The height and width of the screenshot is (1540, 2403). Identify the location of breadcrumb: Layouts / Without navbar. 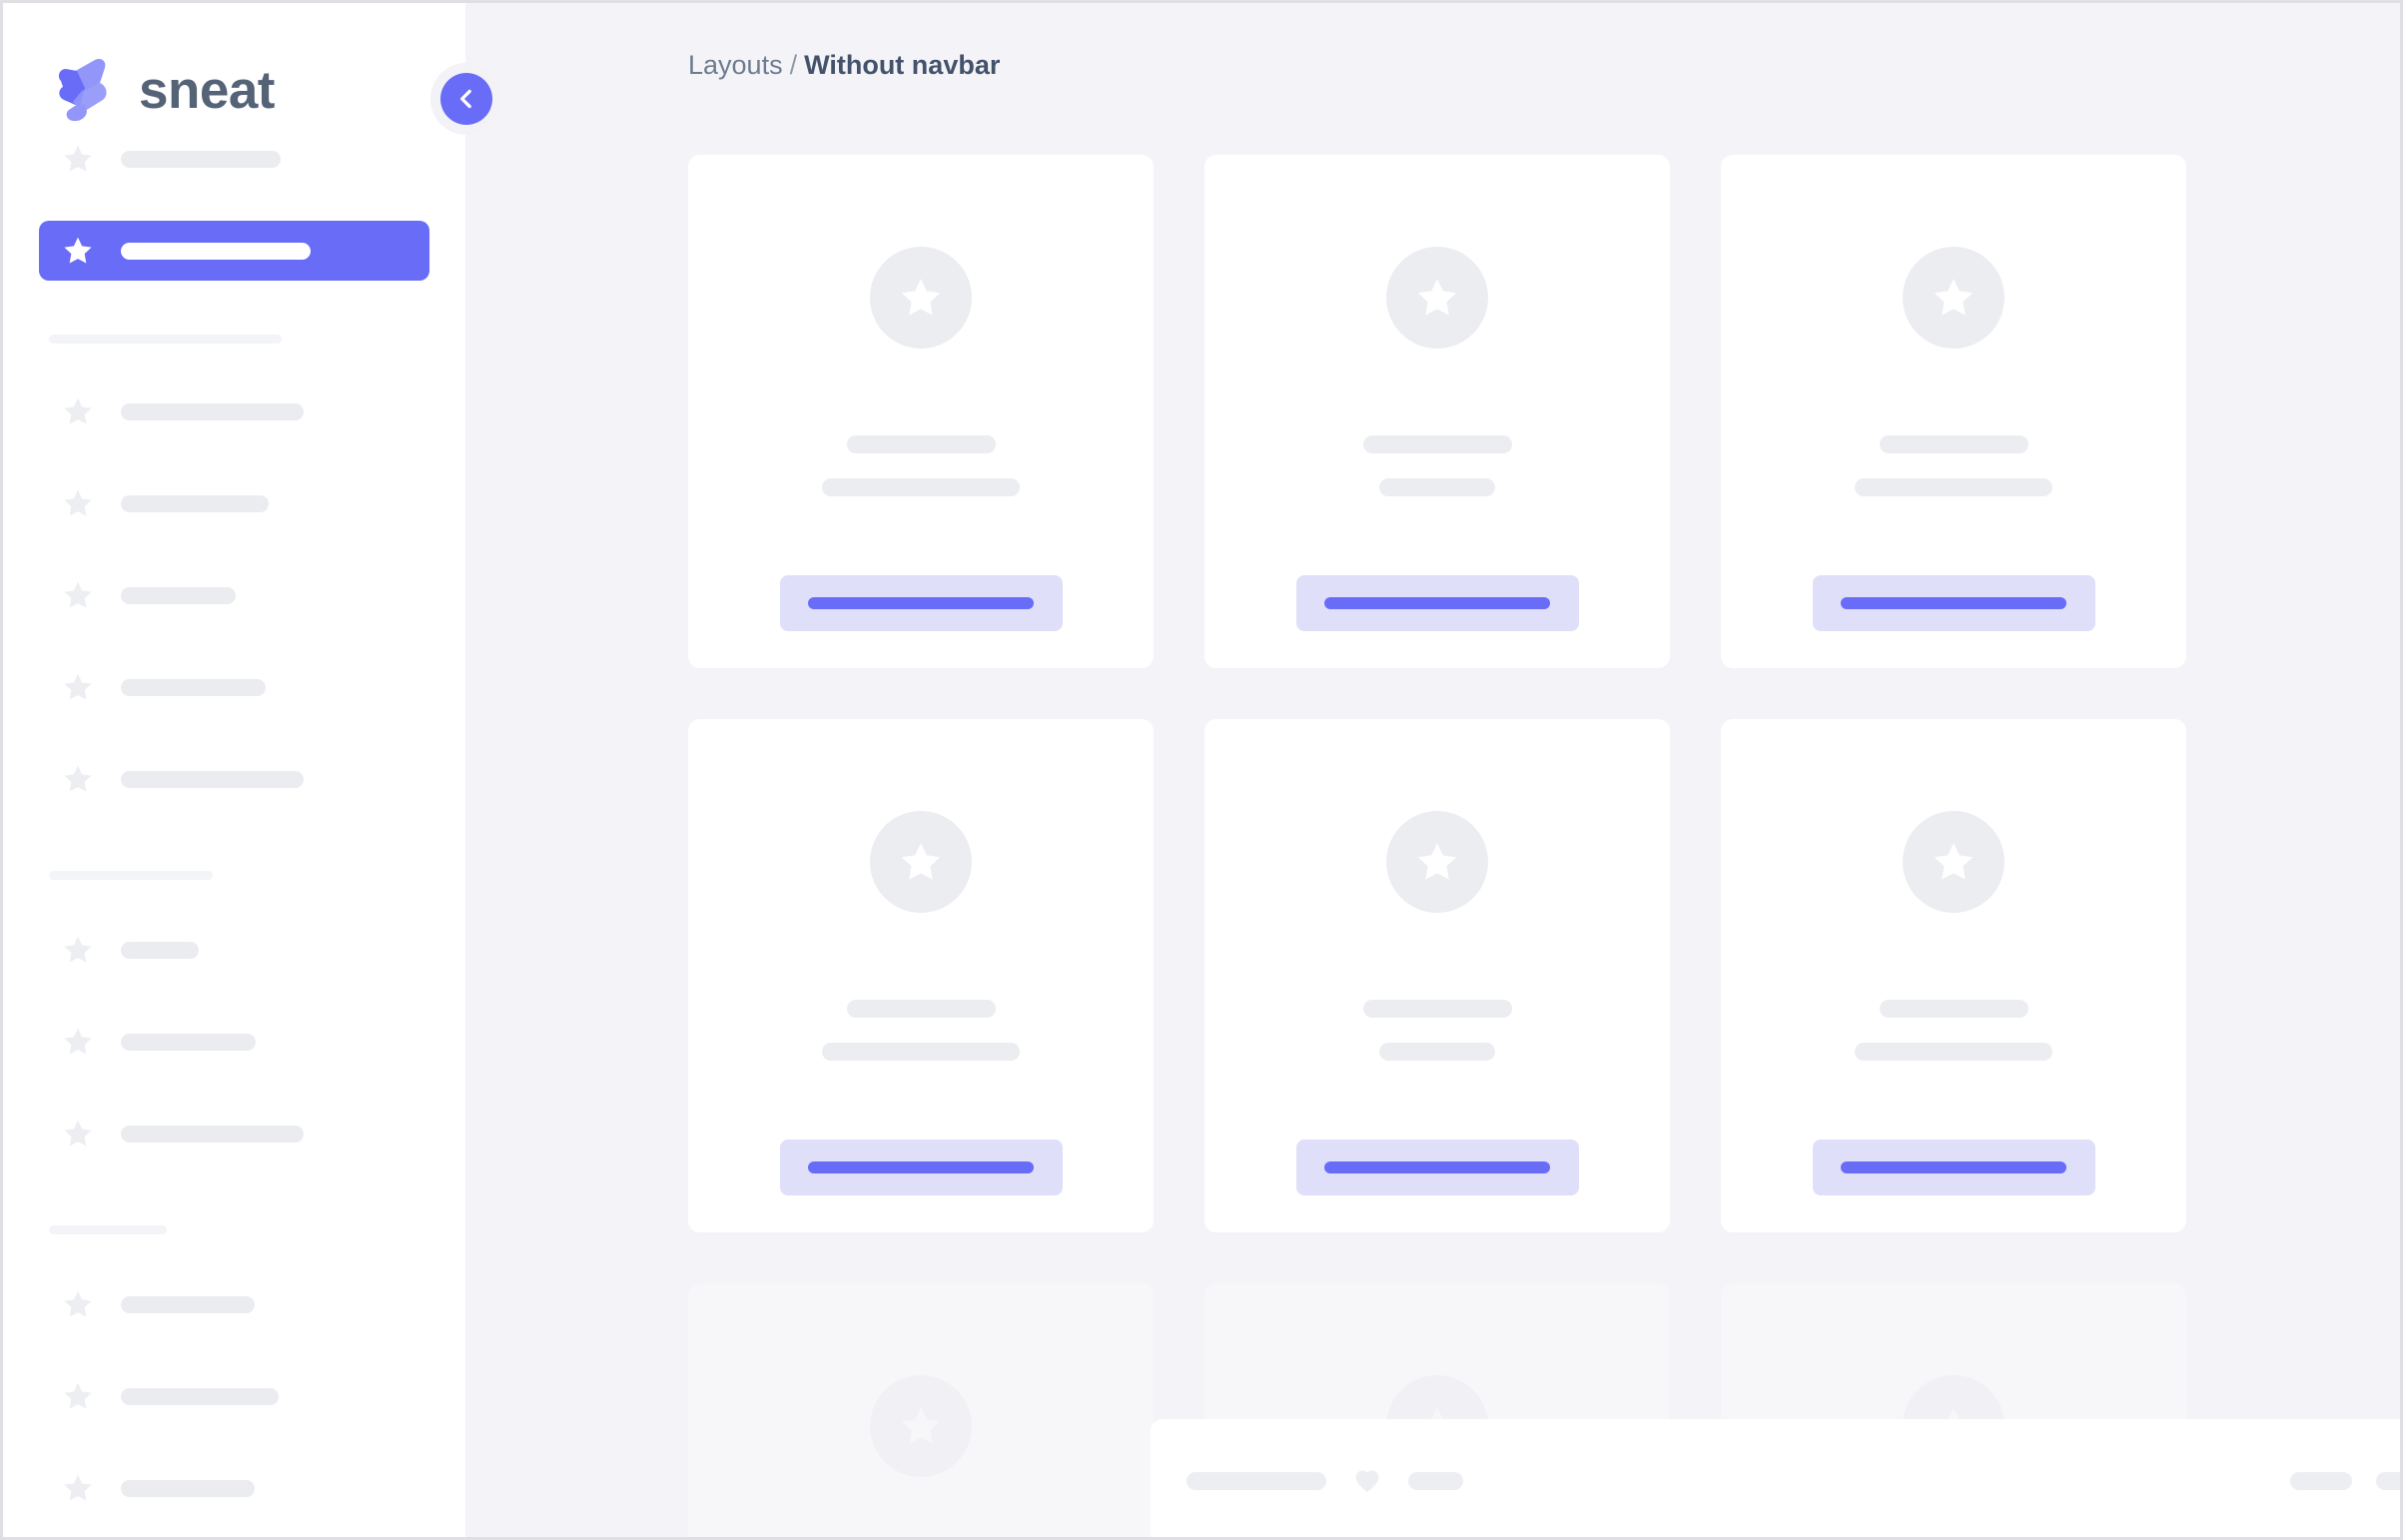
(844, 65).